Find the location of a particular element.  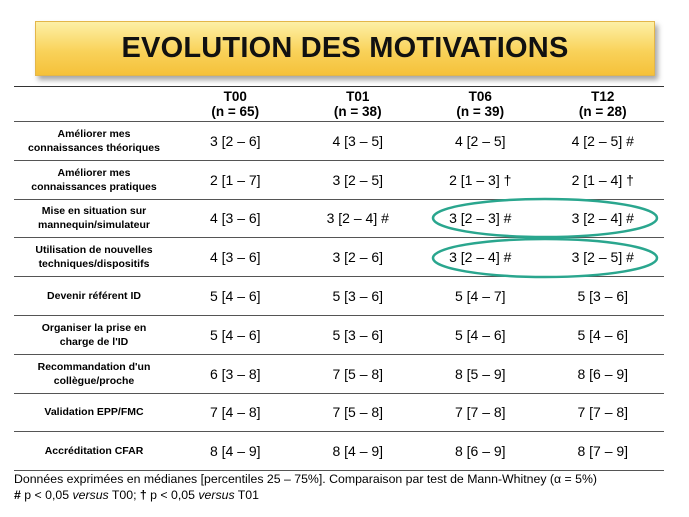

hash-symbol: # is located at coordinates (17, 495).